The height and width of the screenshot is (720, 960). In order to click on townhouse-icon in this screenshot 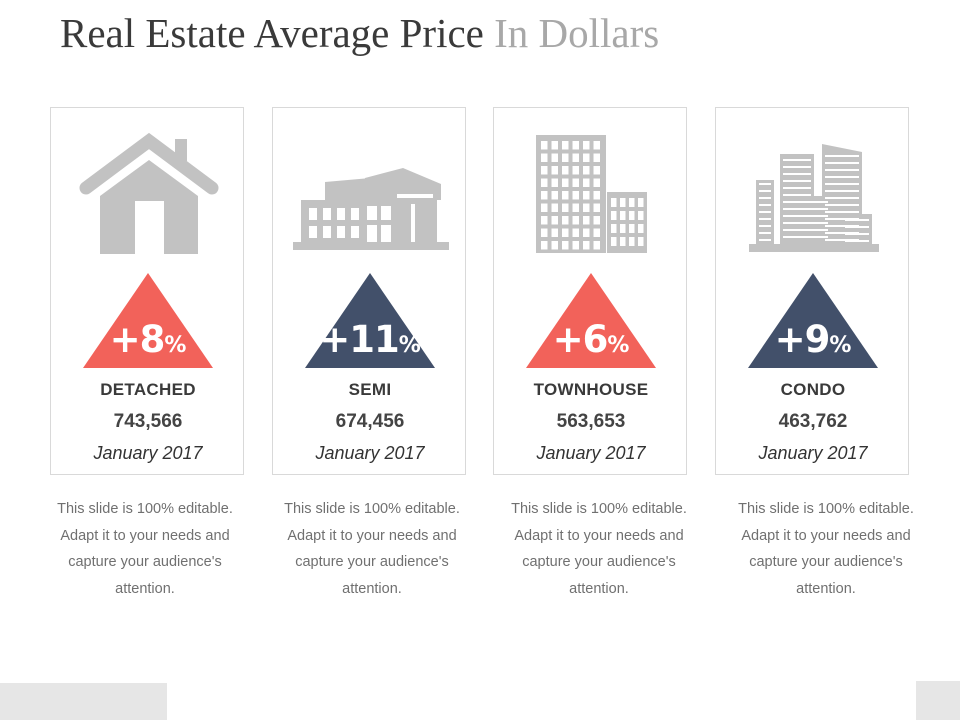, I will do `click(591, 194)`.